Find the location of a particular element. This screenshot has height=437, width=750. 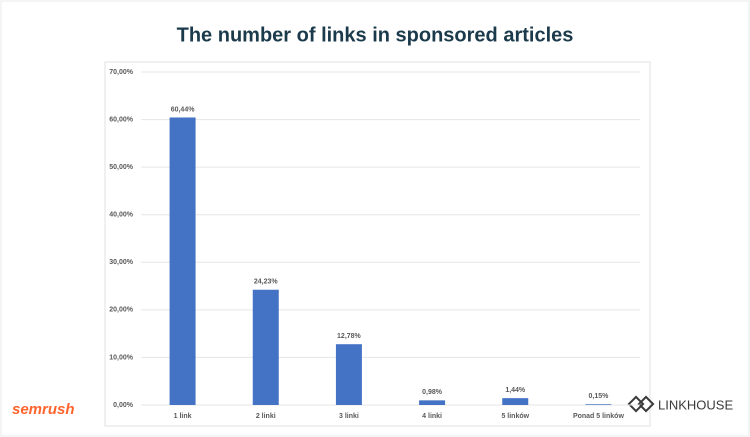

x-tick-label: 1 link is located at coordinates (183, 416).